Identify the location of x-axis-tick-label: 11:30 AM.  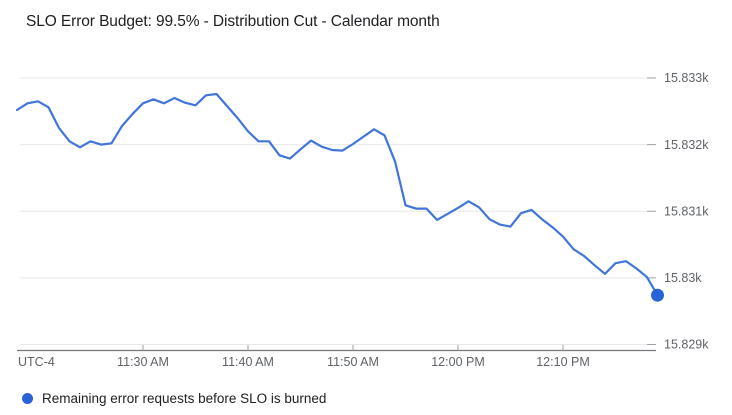
(143, 362).